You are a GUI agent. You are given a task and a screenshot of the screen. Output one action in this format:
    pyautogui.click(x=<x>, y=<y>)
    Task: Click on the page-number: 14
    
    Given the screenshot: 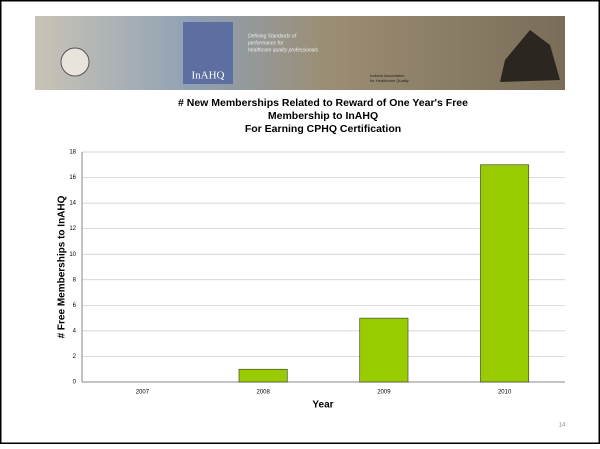 What is the action you would take?
    pyautogui.click(x=562, y=426)
    